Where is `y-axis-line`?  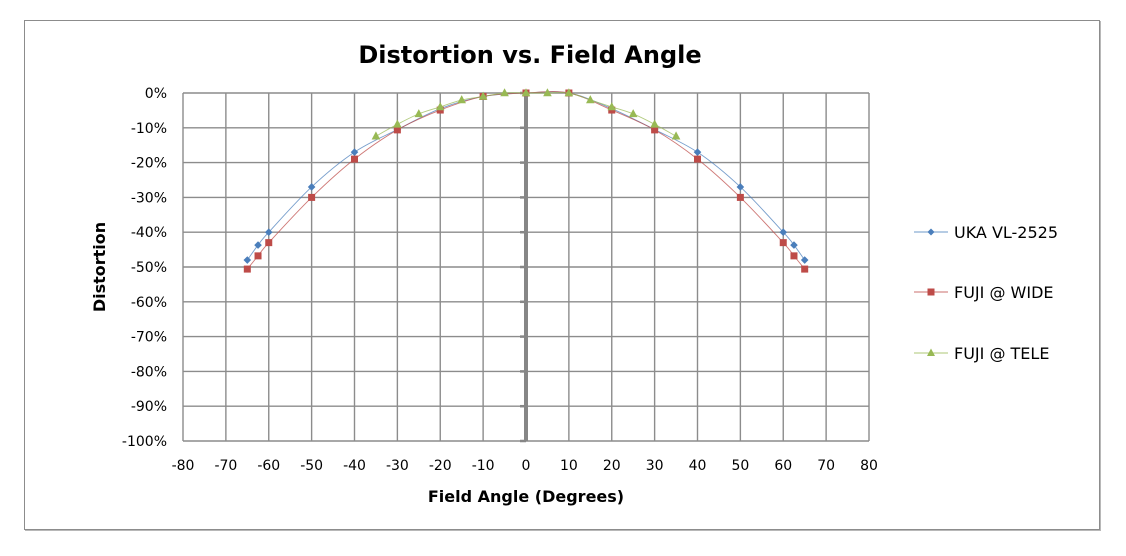 y-axis-line is located at coordinates (524, 267).